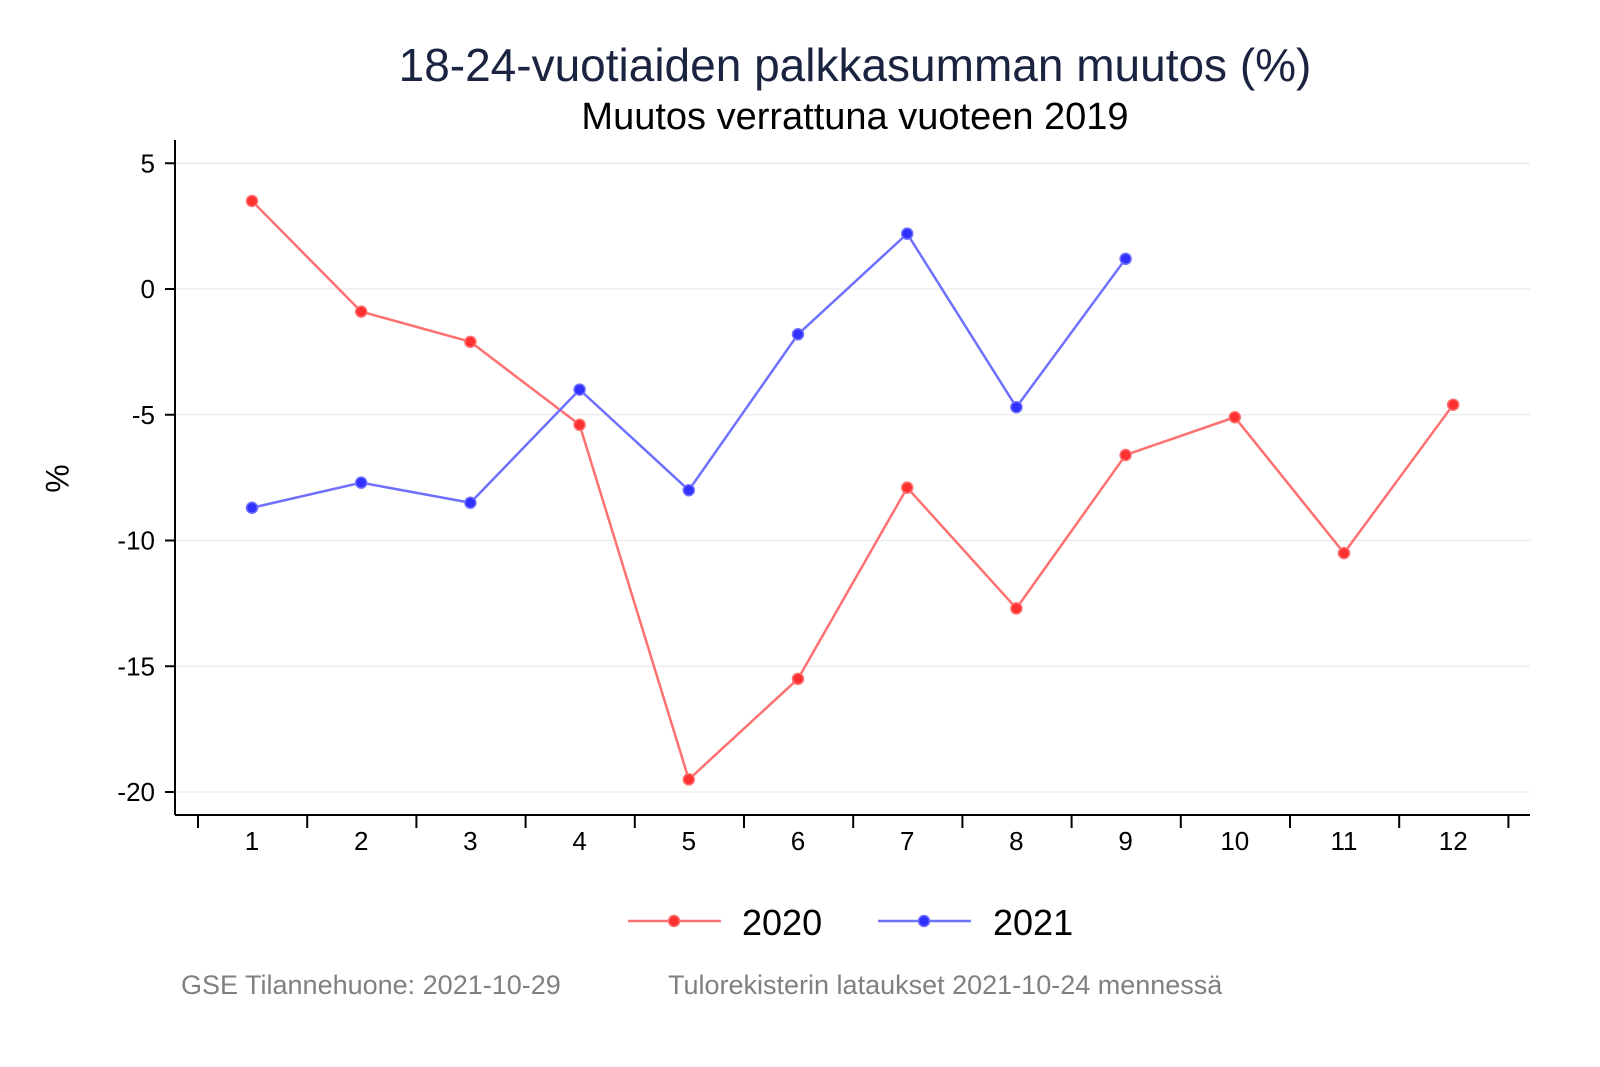 The image size is (1600, 1067). Describe the element at coordinates (148, 163) in the screenshot. I see `y-tick-label: 5` at that location.